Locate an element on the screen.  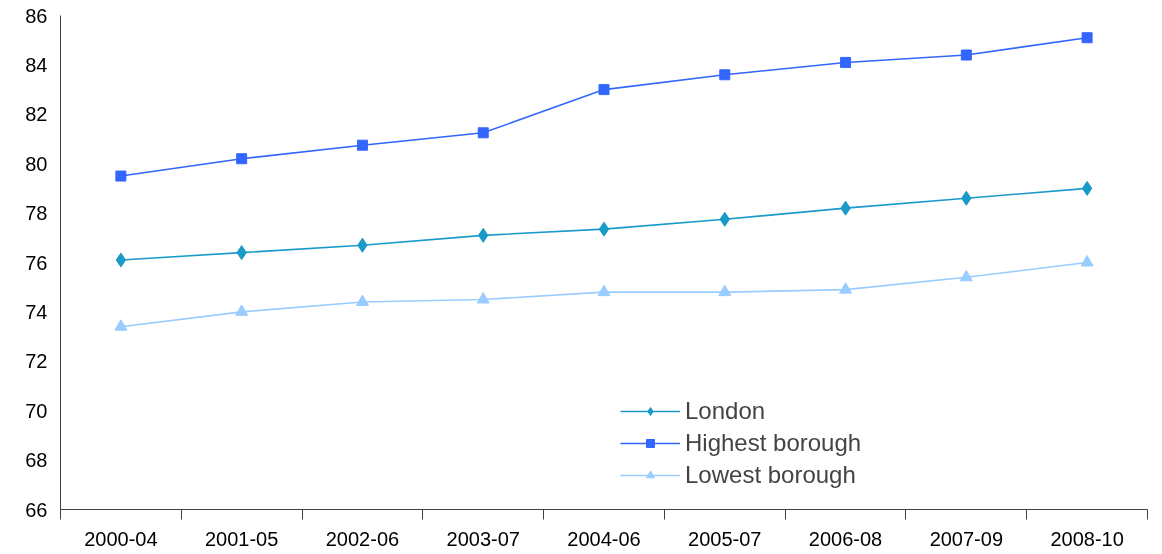
x-tick-label: 2000-04 is located at coordinates (121, 538).